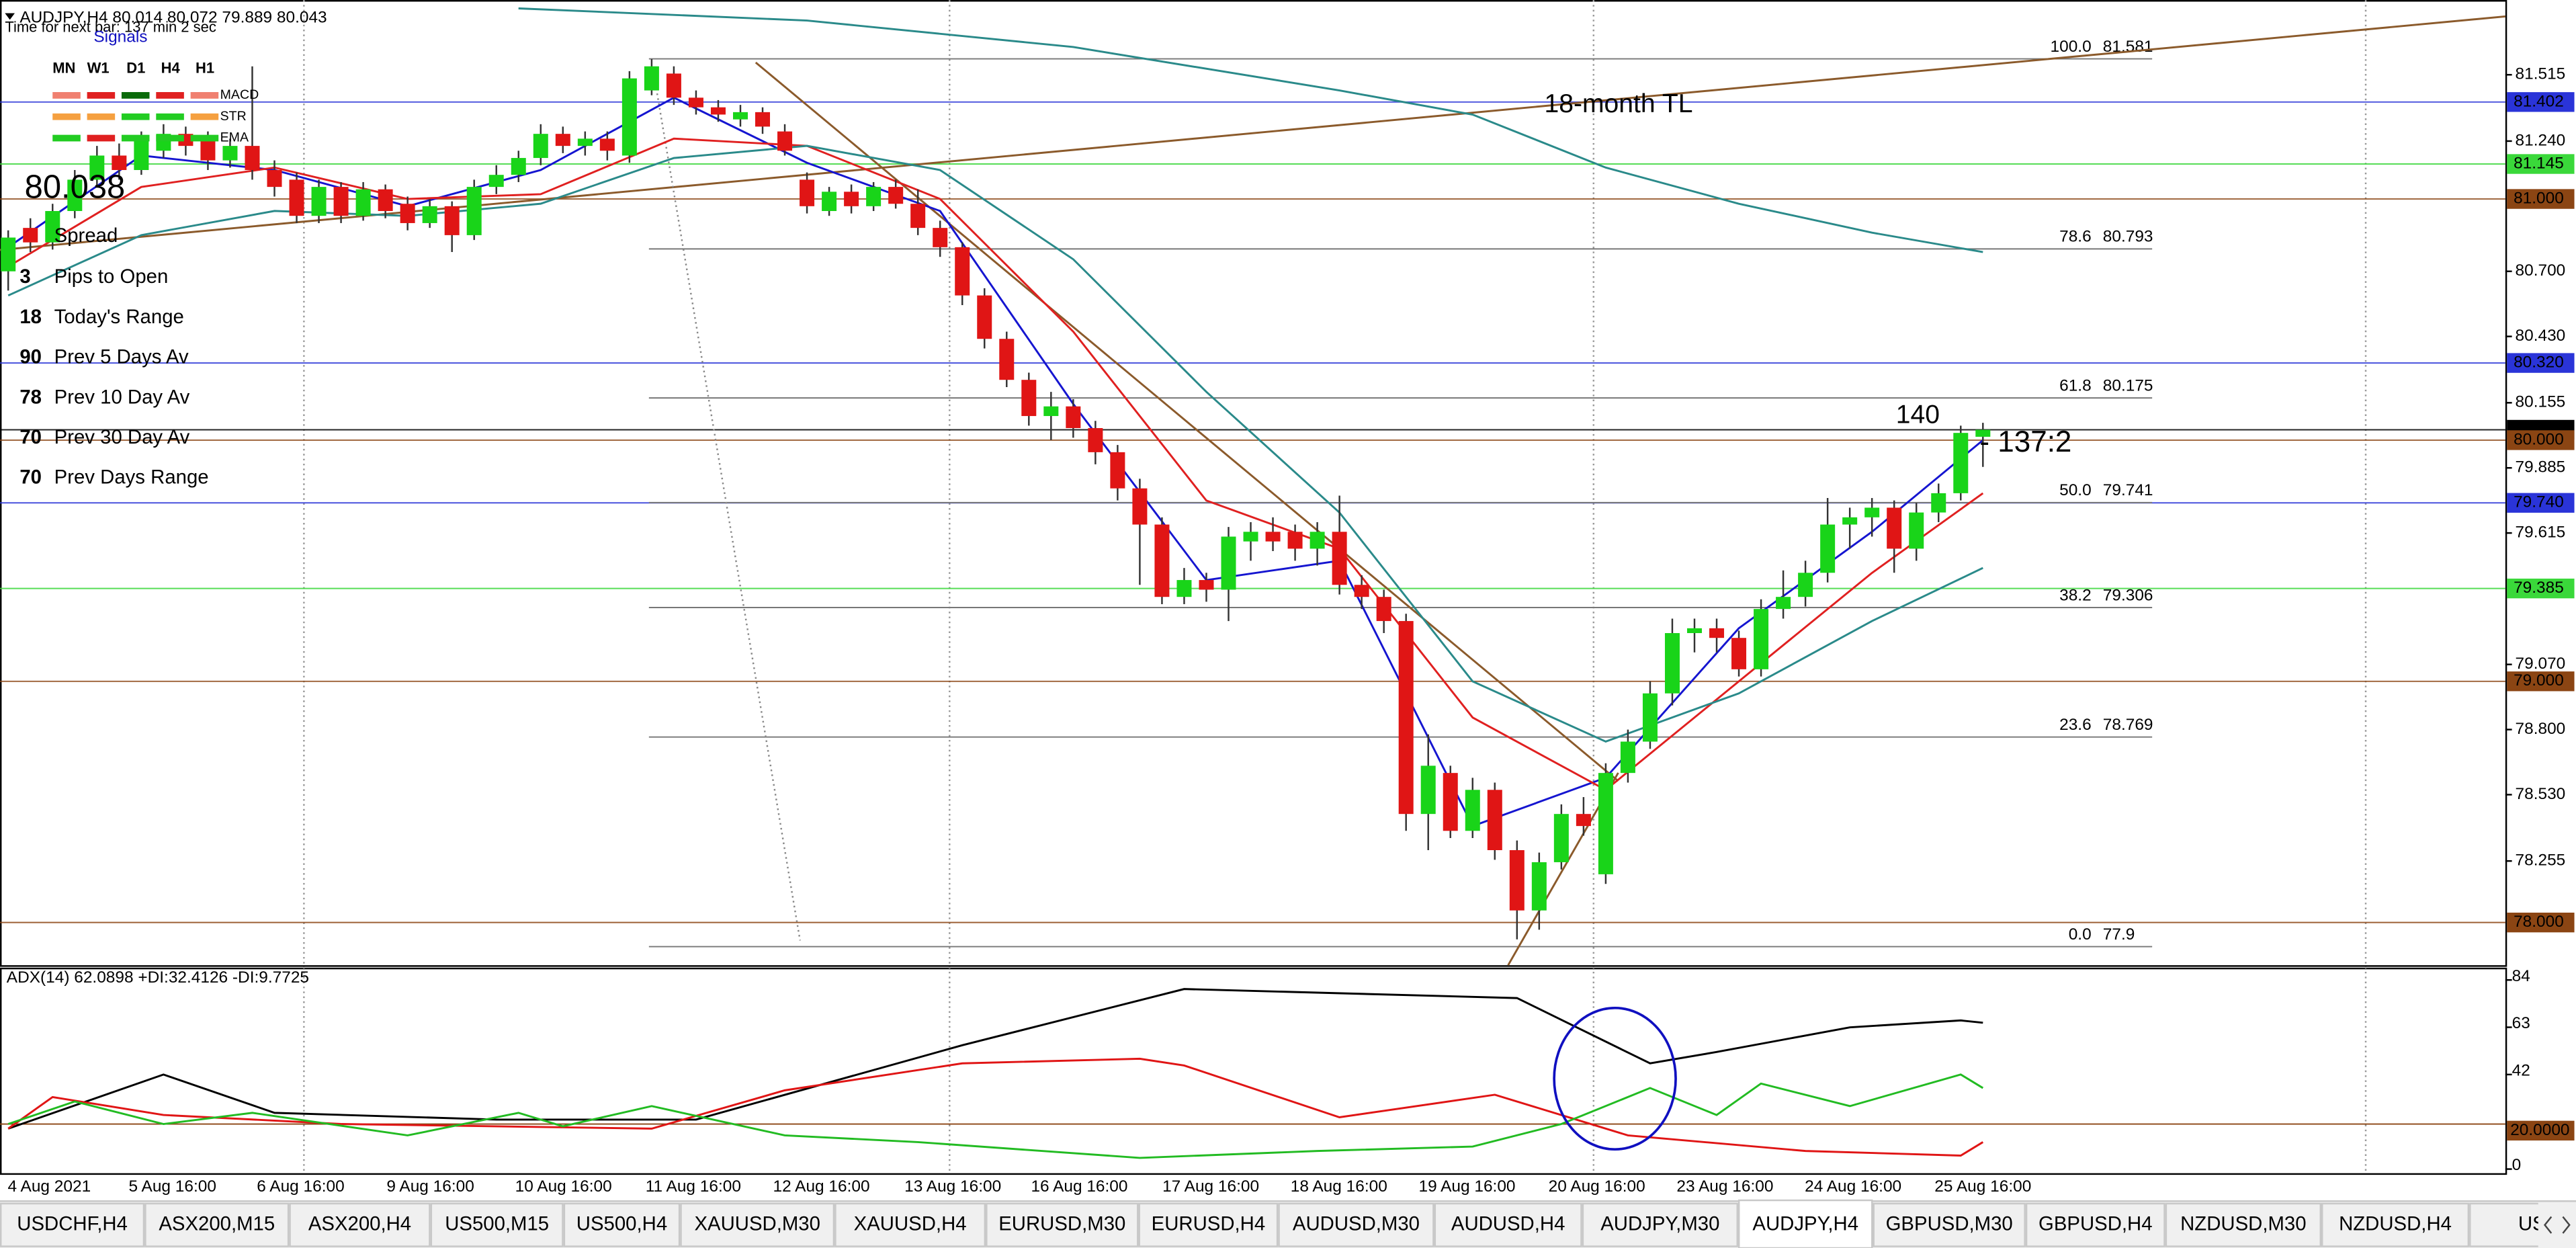 The height and width of the screenshot is (1248, 2576). Describe the element at coordinates (2075, 595) in the screenshot. I see `fib-level: 38.2` at that location.